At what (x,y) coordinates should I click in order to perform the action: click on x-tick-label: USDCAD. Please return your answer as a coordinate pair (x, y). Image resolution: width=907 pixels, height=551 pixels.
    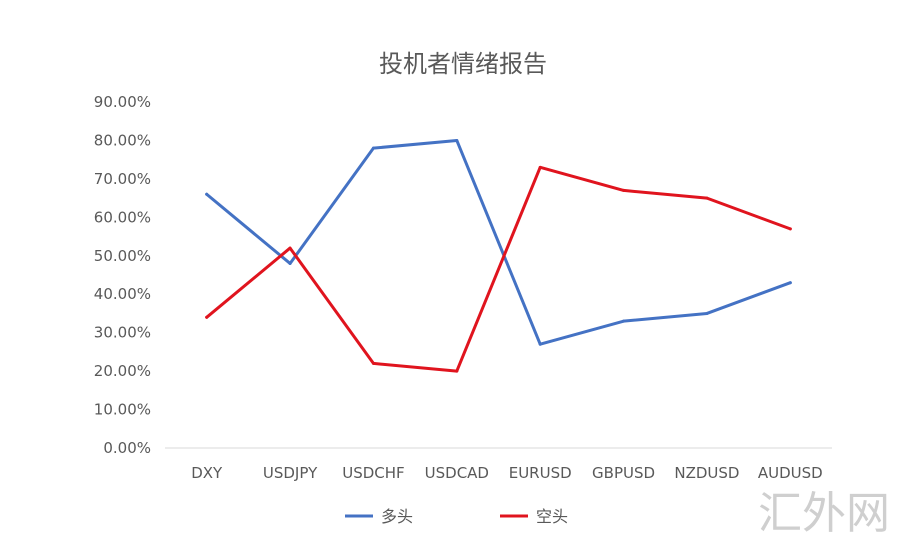
    Looking at the image, I should click on (457, 473).